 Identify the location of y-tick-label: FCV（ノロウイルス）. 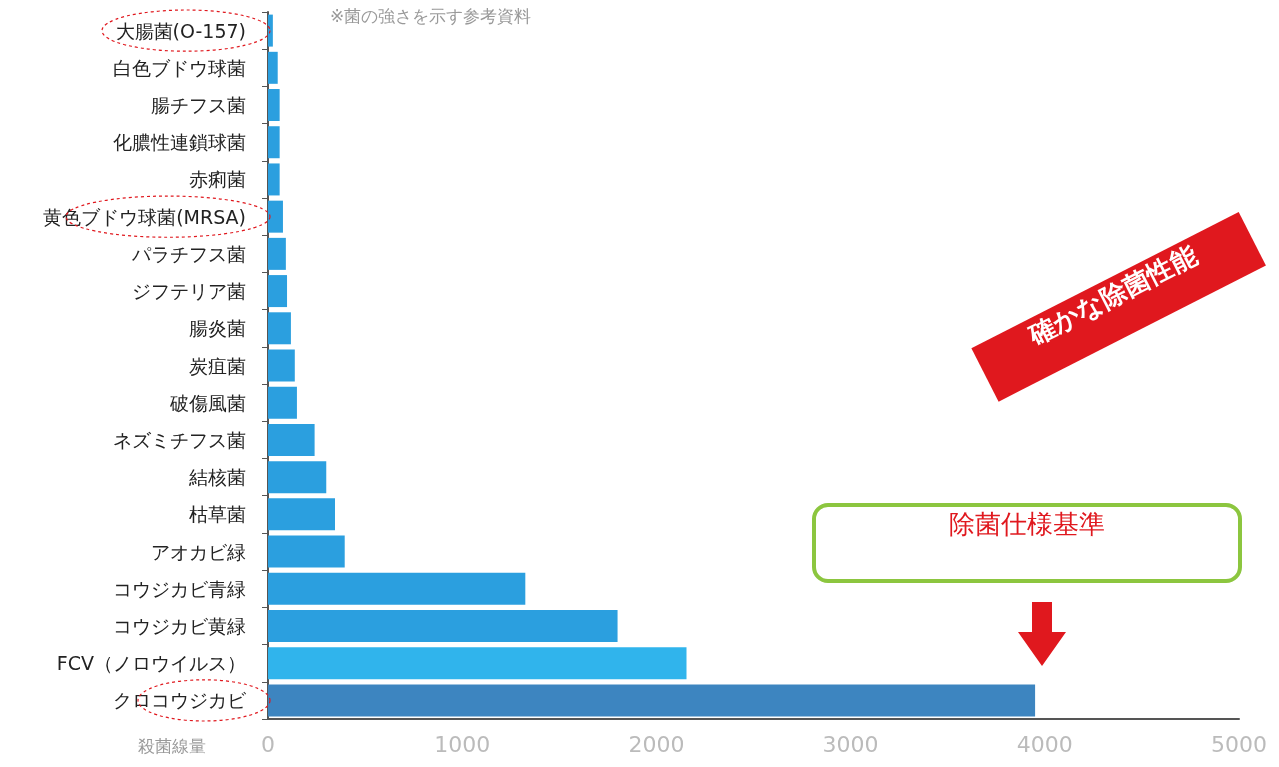
(151, 663).